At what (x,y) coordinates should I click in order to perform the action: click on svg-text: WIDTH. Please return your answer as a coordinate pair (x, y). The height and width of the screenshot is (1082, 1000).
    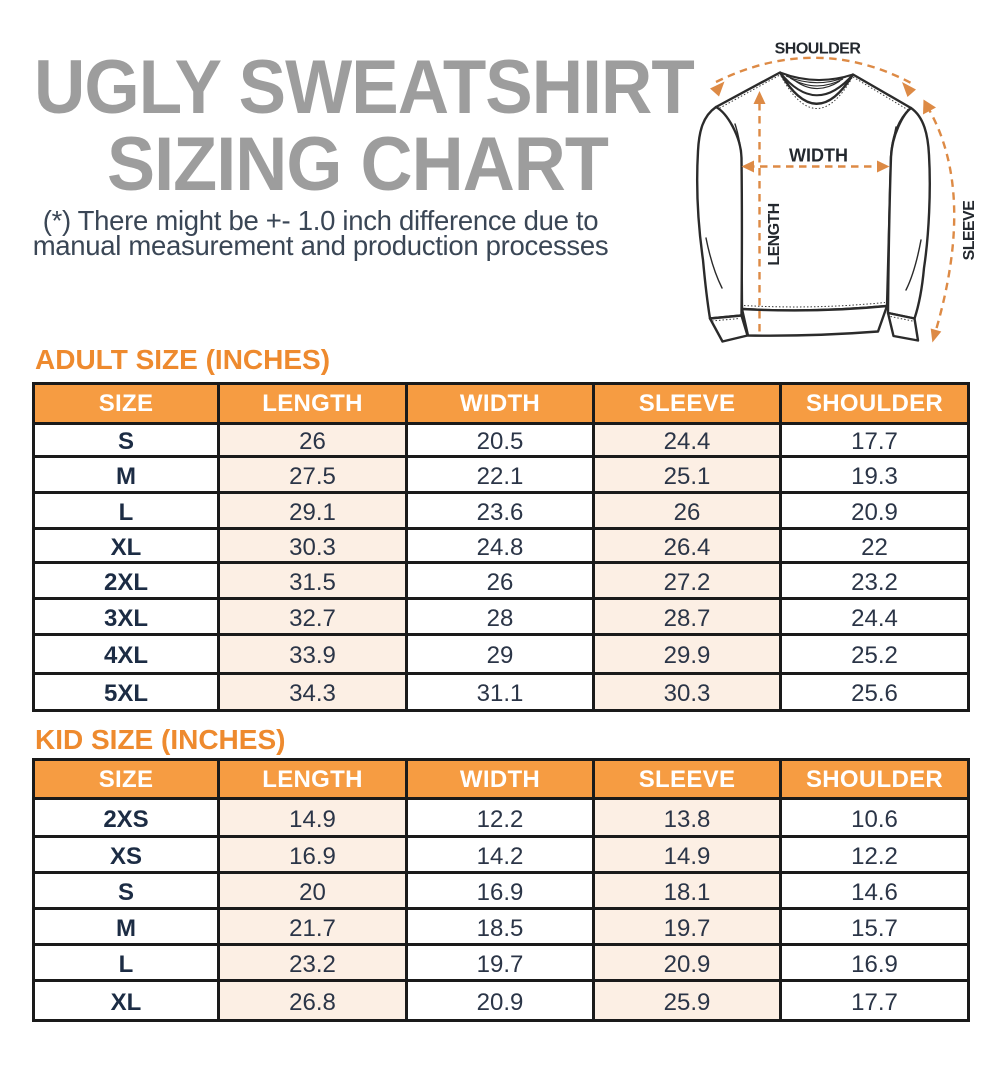
    Looking at the image, I should click on (818, 156).